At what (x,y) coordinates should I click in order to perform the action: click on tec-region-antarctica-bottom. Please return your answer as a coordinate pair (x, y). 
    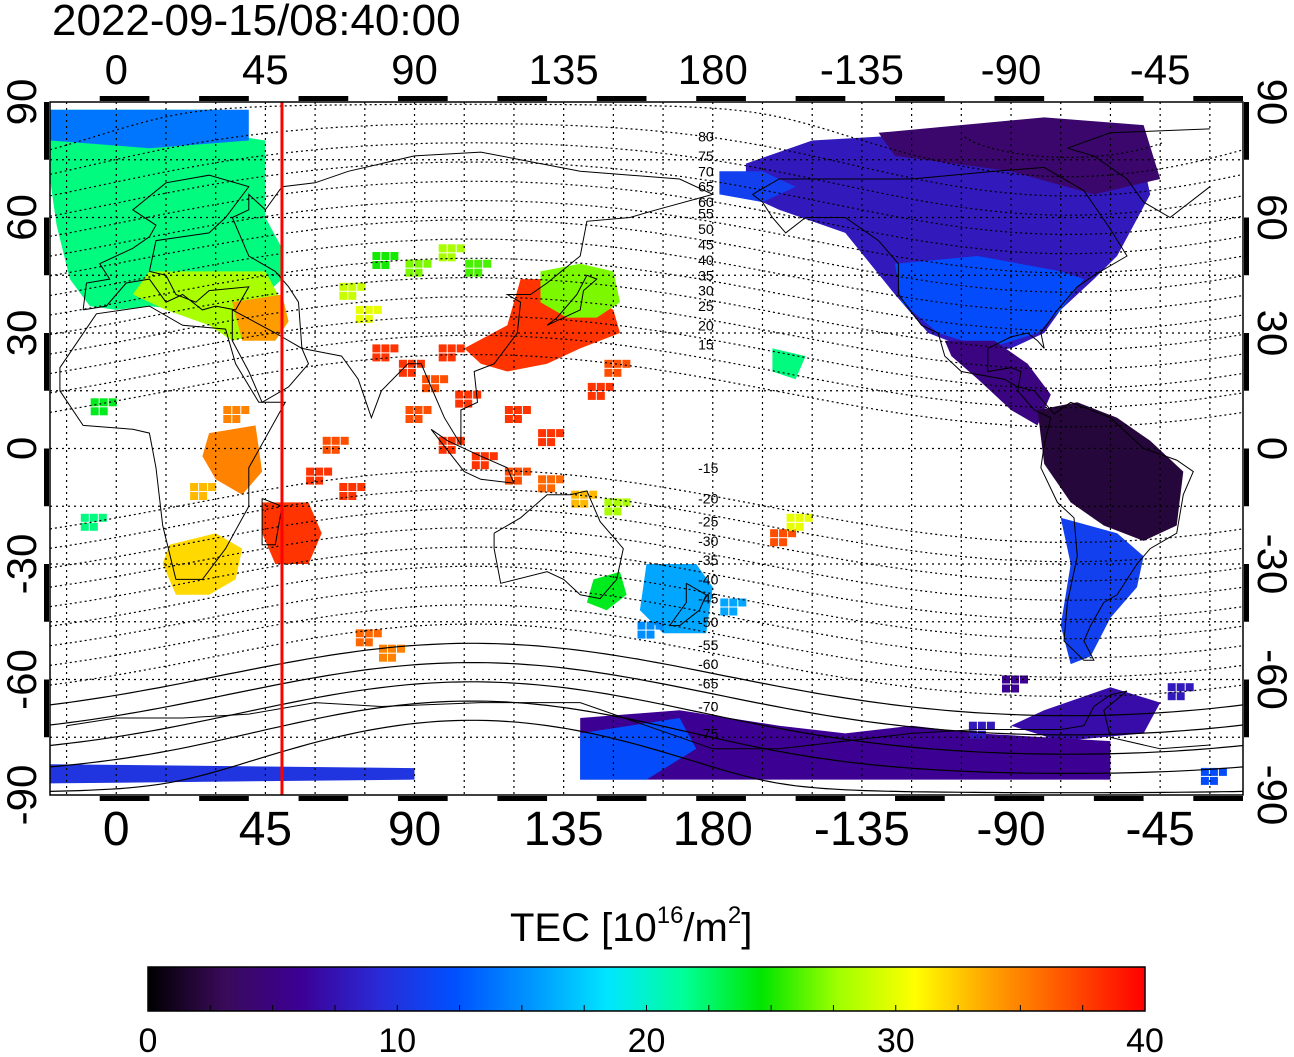
    Looking at the image, I should click on (232, 774).